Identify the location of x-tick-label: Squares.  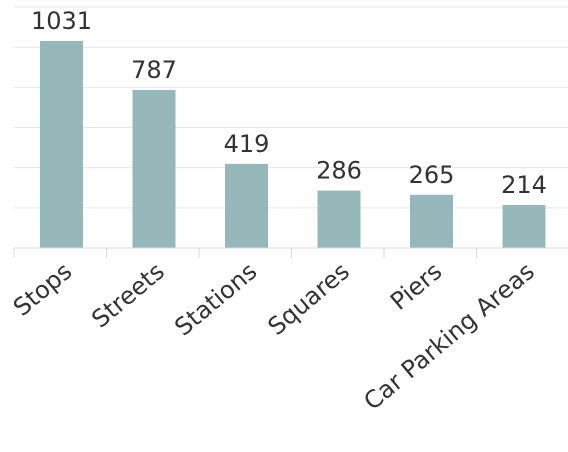
(309, 299).